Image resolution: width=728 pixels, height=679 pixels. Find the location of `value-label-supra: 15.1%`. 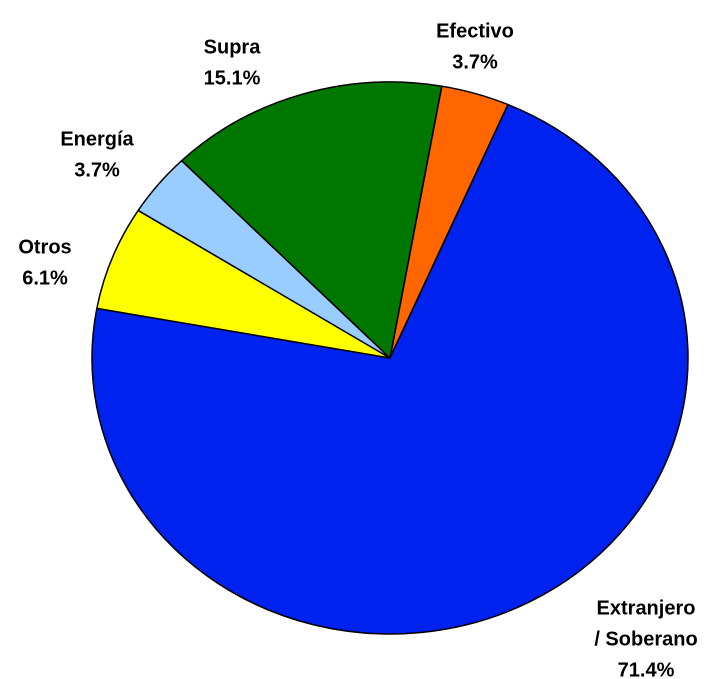

value-label-supra: 15.1% is located at coordinates (232, 78).